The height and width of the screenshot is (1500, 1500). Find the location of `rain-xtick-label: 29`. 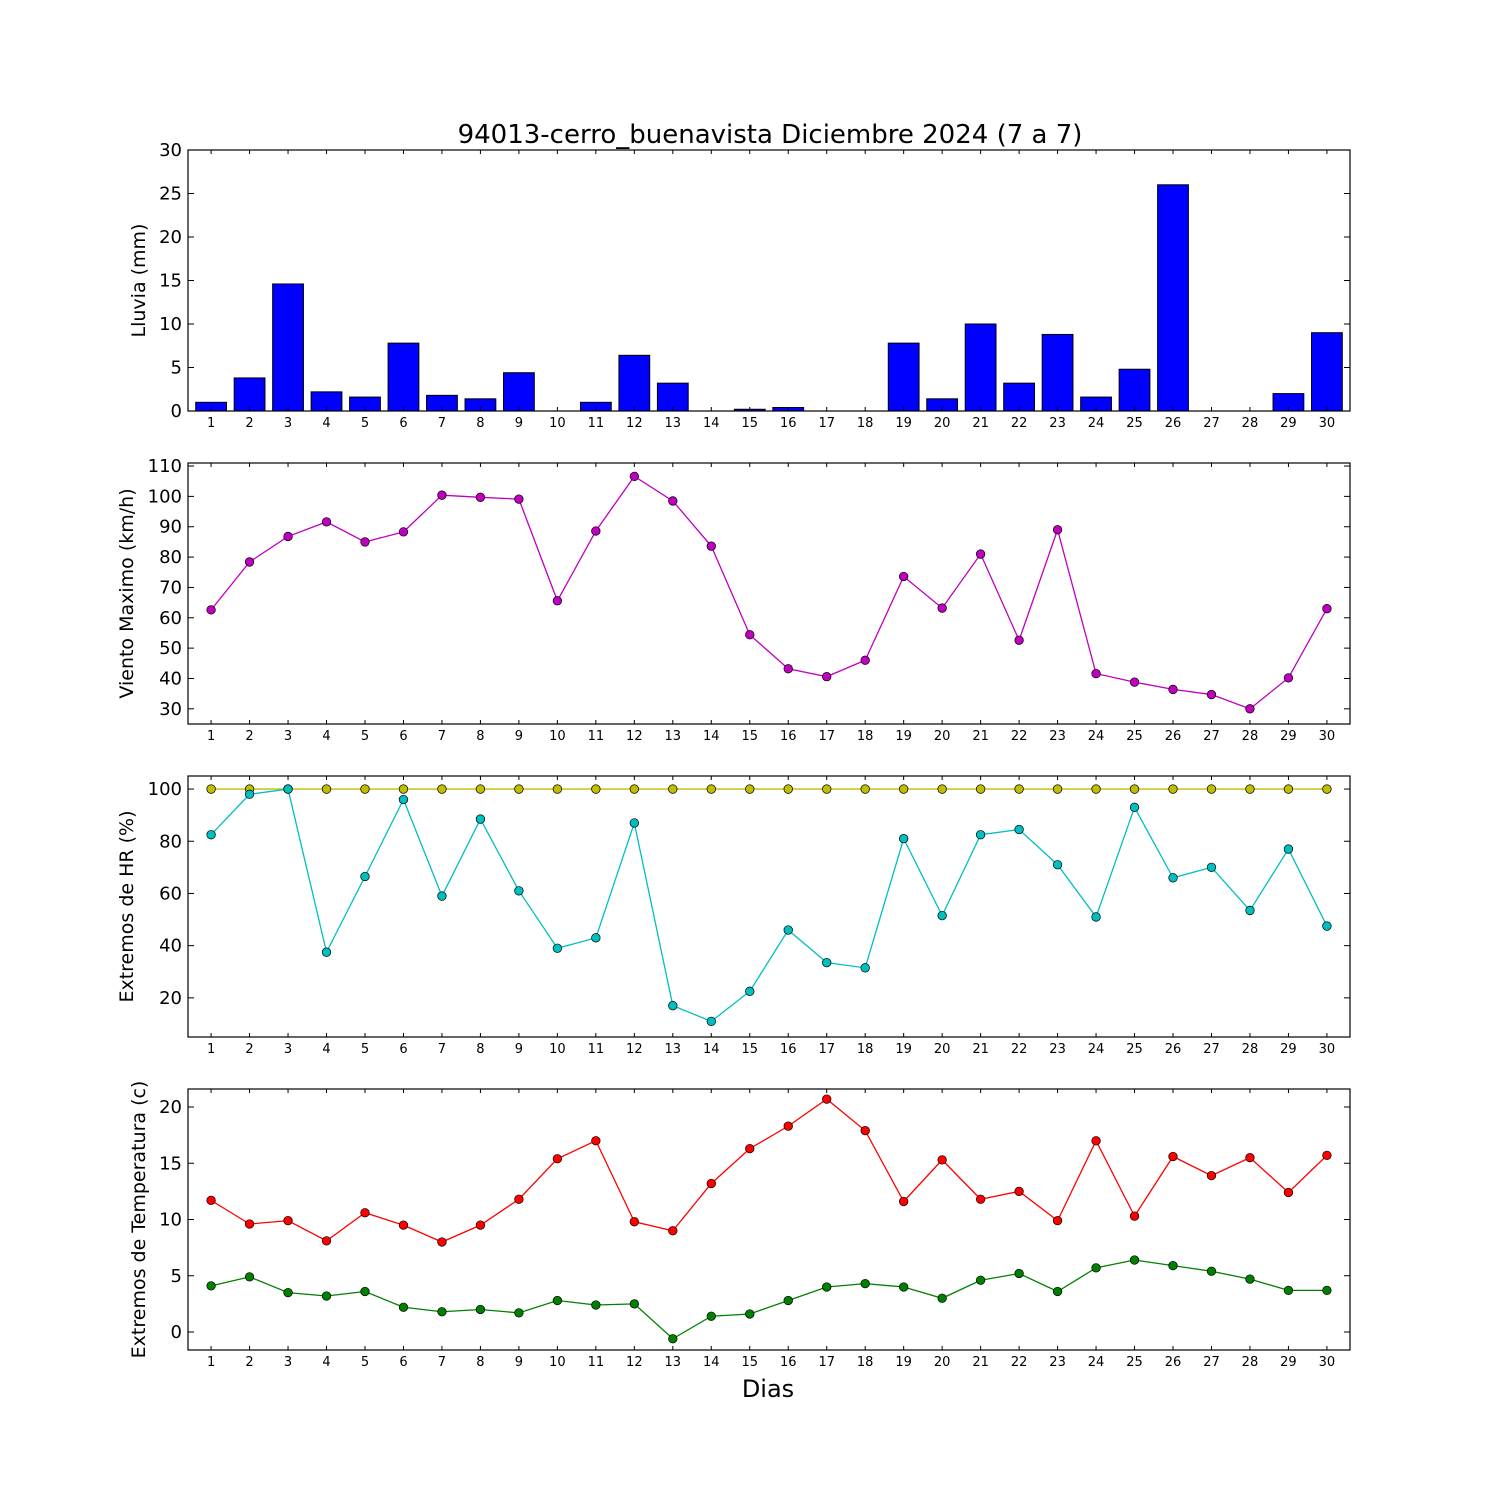

rain-xtick-label: 29 is located at coordinates (1288, 423).